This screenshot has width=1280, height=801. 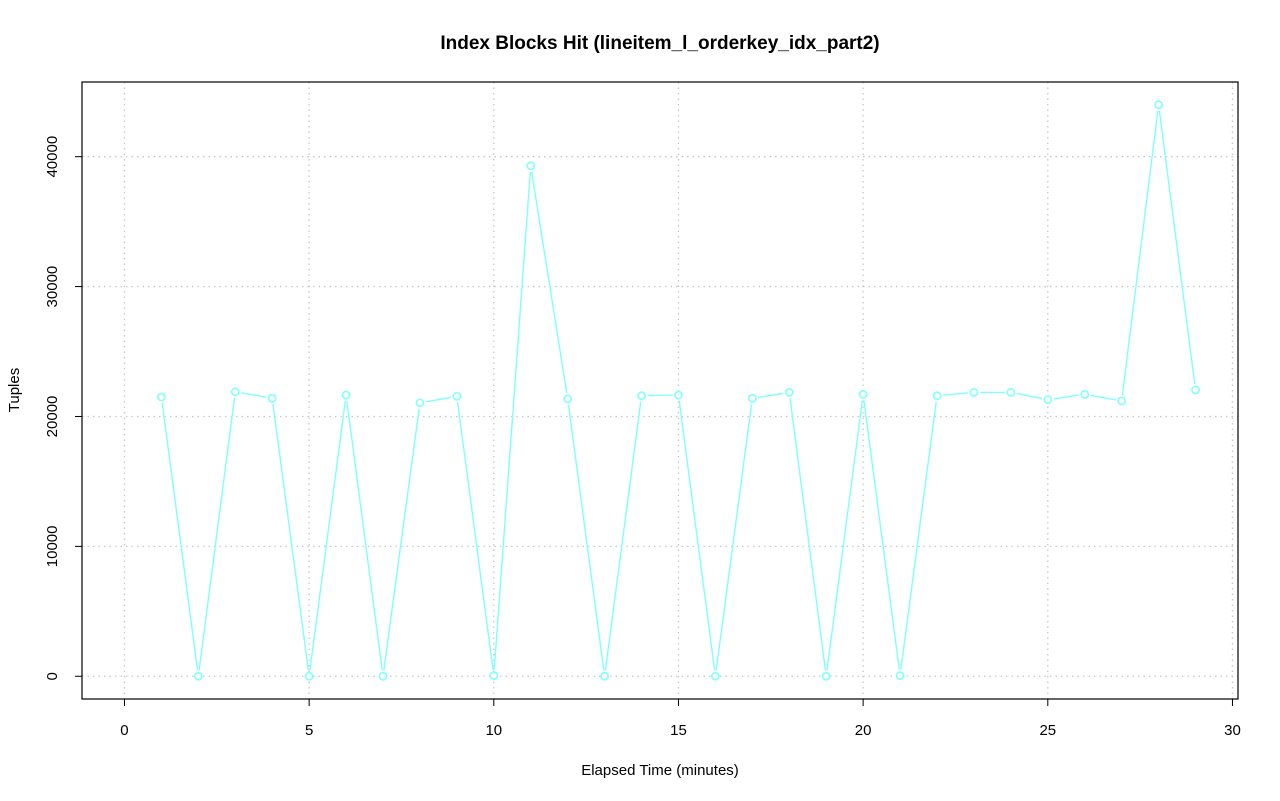 I want to click on x-tick-label: 10, so click(x=493, y=730).